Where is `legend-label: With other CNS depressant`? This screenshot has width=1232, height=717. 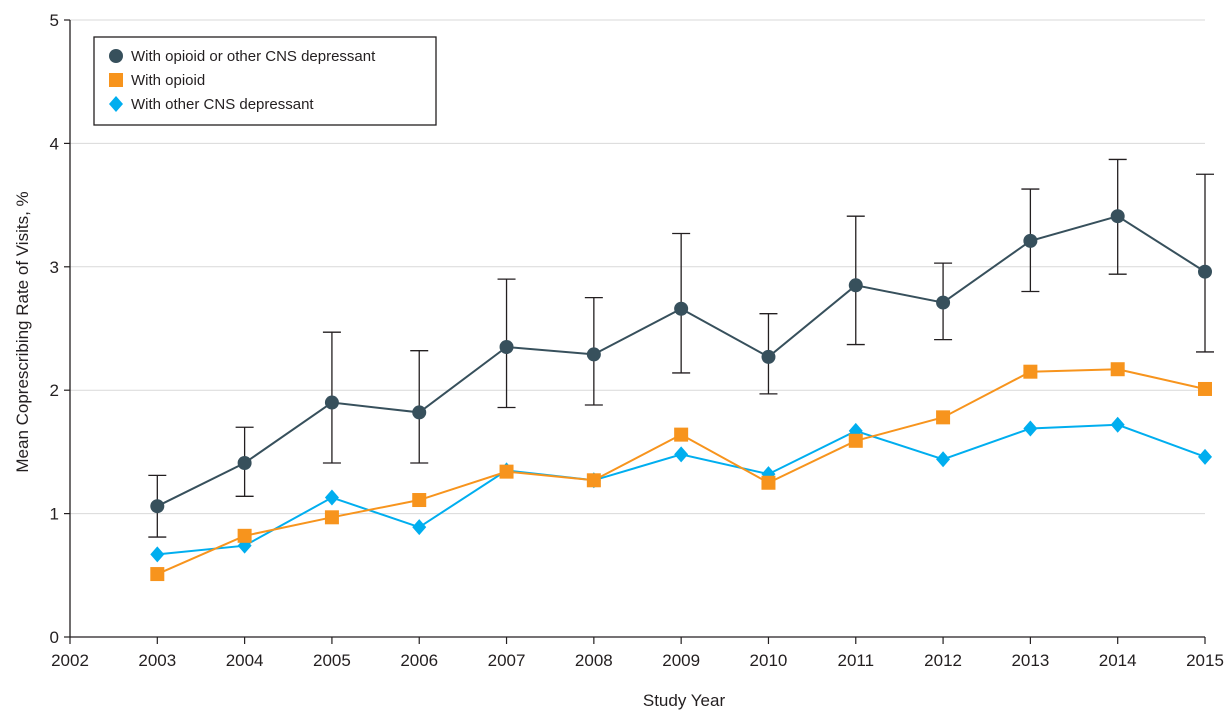 legend-label: With other CNS depressant is located at coordinates (222, 104).